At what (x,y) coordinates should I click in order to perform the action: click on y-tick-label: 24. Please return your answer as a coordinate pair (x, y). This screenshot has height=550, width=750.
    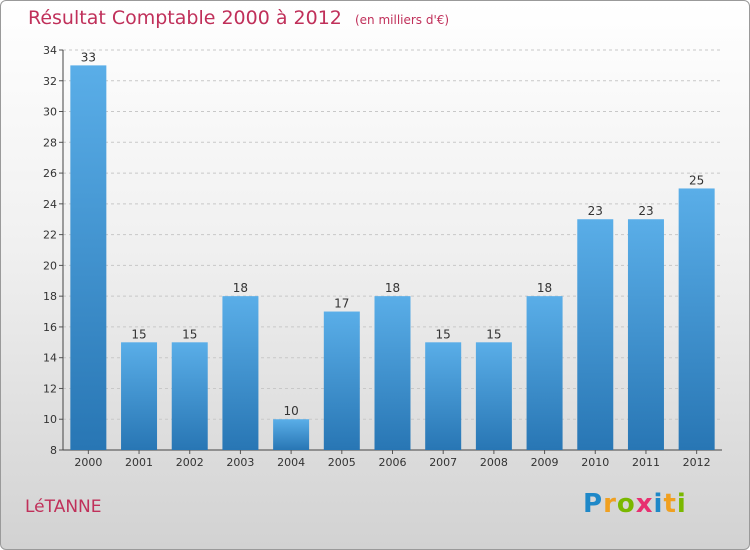
    Looking at the image, I should click on (50, 204).